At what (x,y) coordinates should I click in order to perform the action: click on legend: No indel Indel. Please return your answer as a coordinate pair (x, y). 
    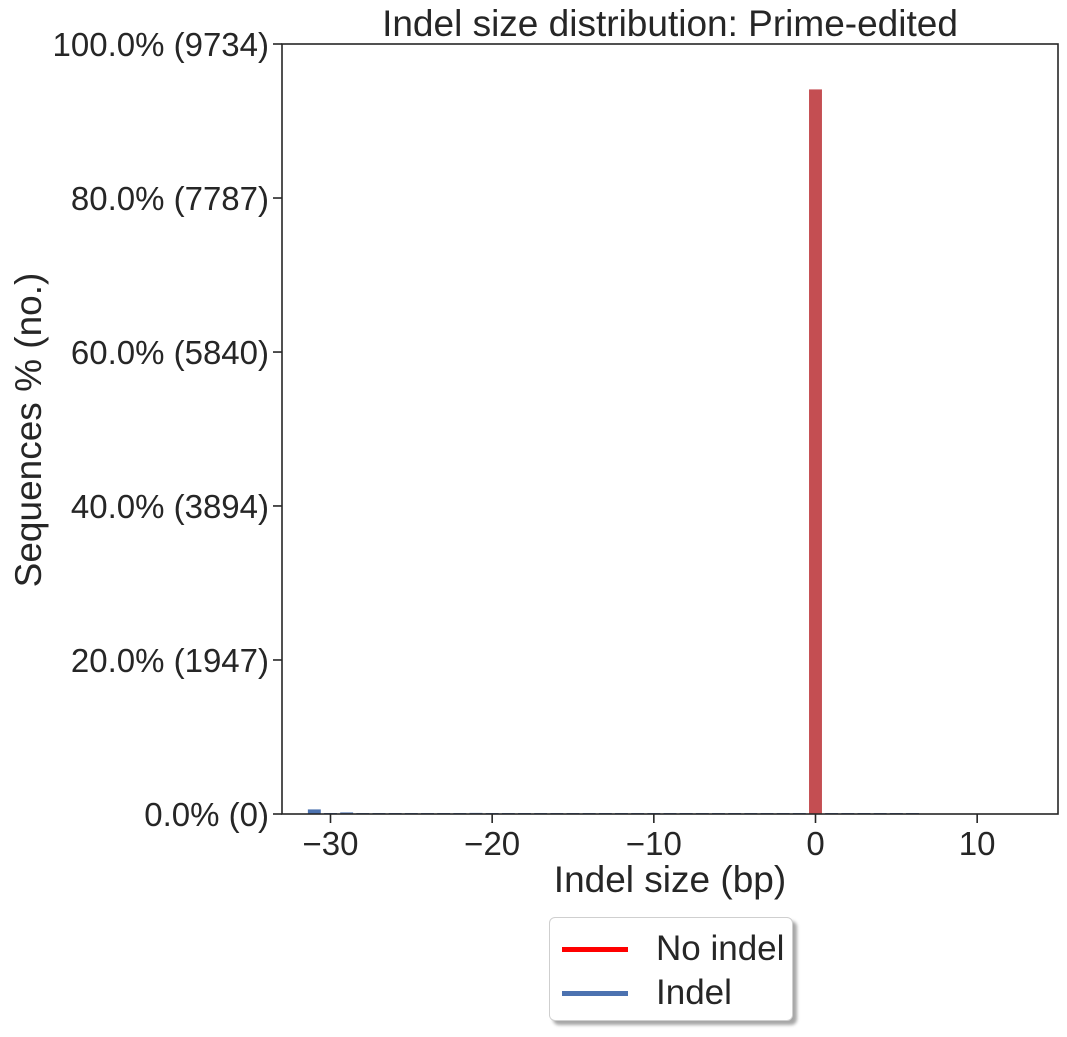
    Looking at the image, I should click on (671, 969).